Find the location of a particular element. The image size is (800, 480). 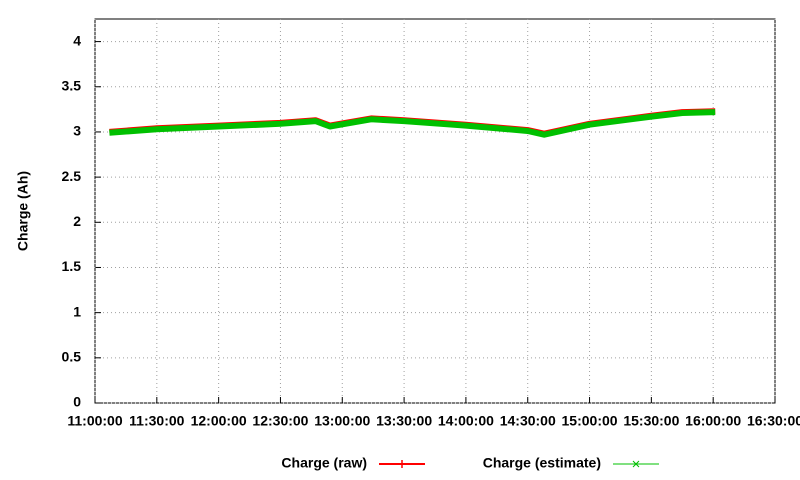

x-tick-label: 11:00:00 is located at coordinates (94, 421).